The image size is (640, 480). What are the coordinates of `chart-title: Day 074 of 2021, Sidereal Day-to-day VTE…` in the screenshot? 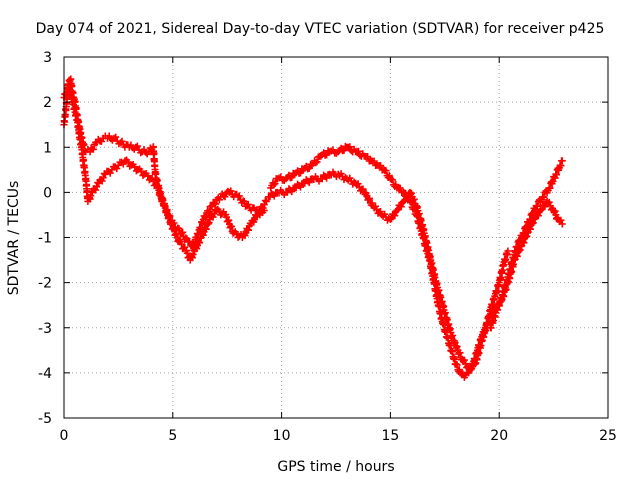 It's located at (320, 29).